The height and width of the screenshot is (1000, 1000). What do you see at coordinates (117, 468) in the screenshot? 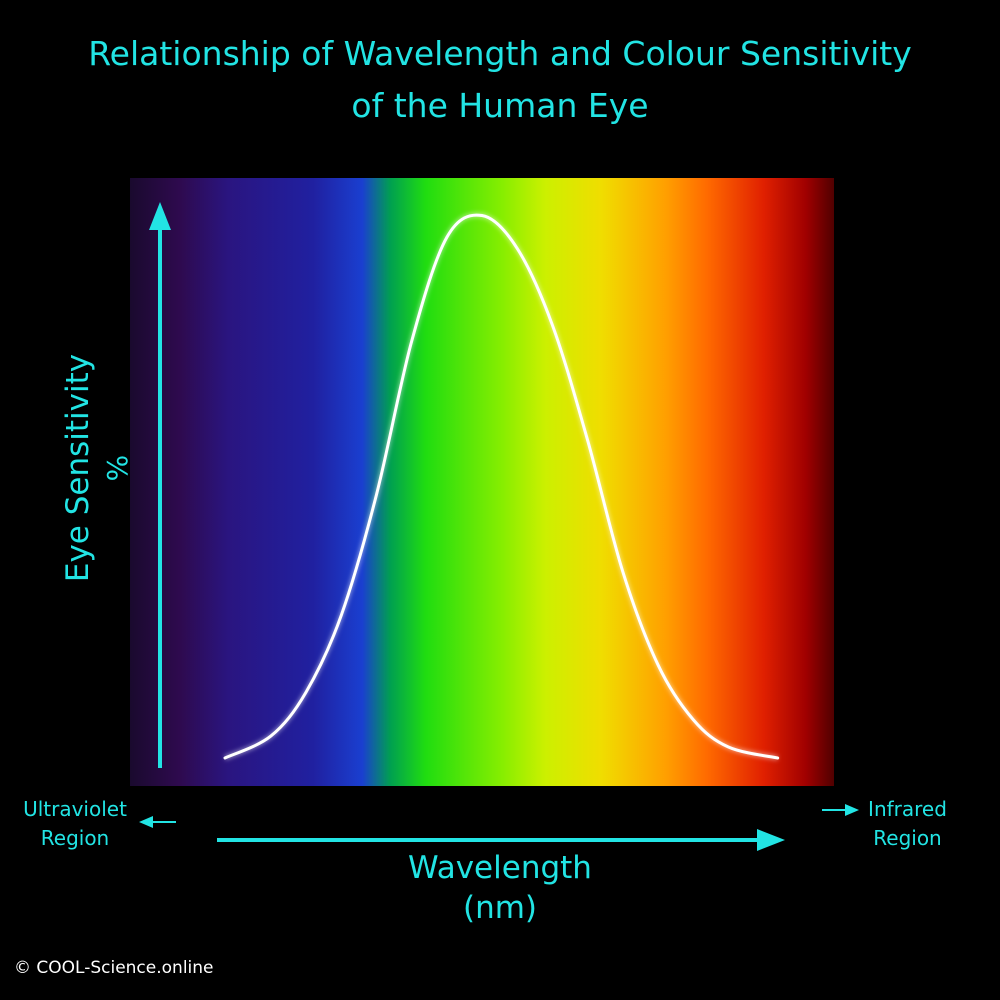
I see `y-axis-unit: %` at bounding box center [117, 468].